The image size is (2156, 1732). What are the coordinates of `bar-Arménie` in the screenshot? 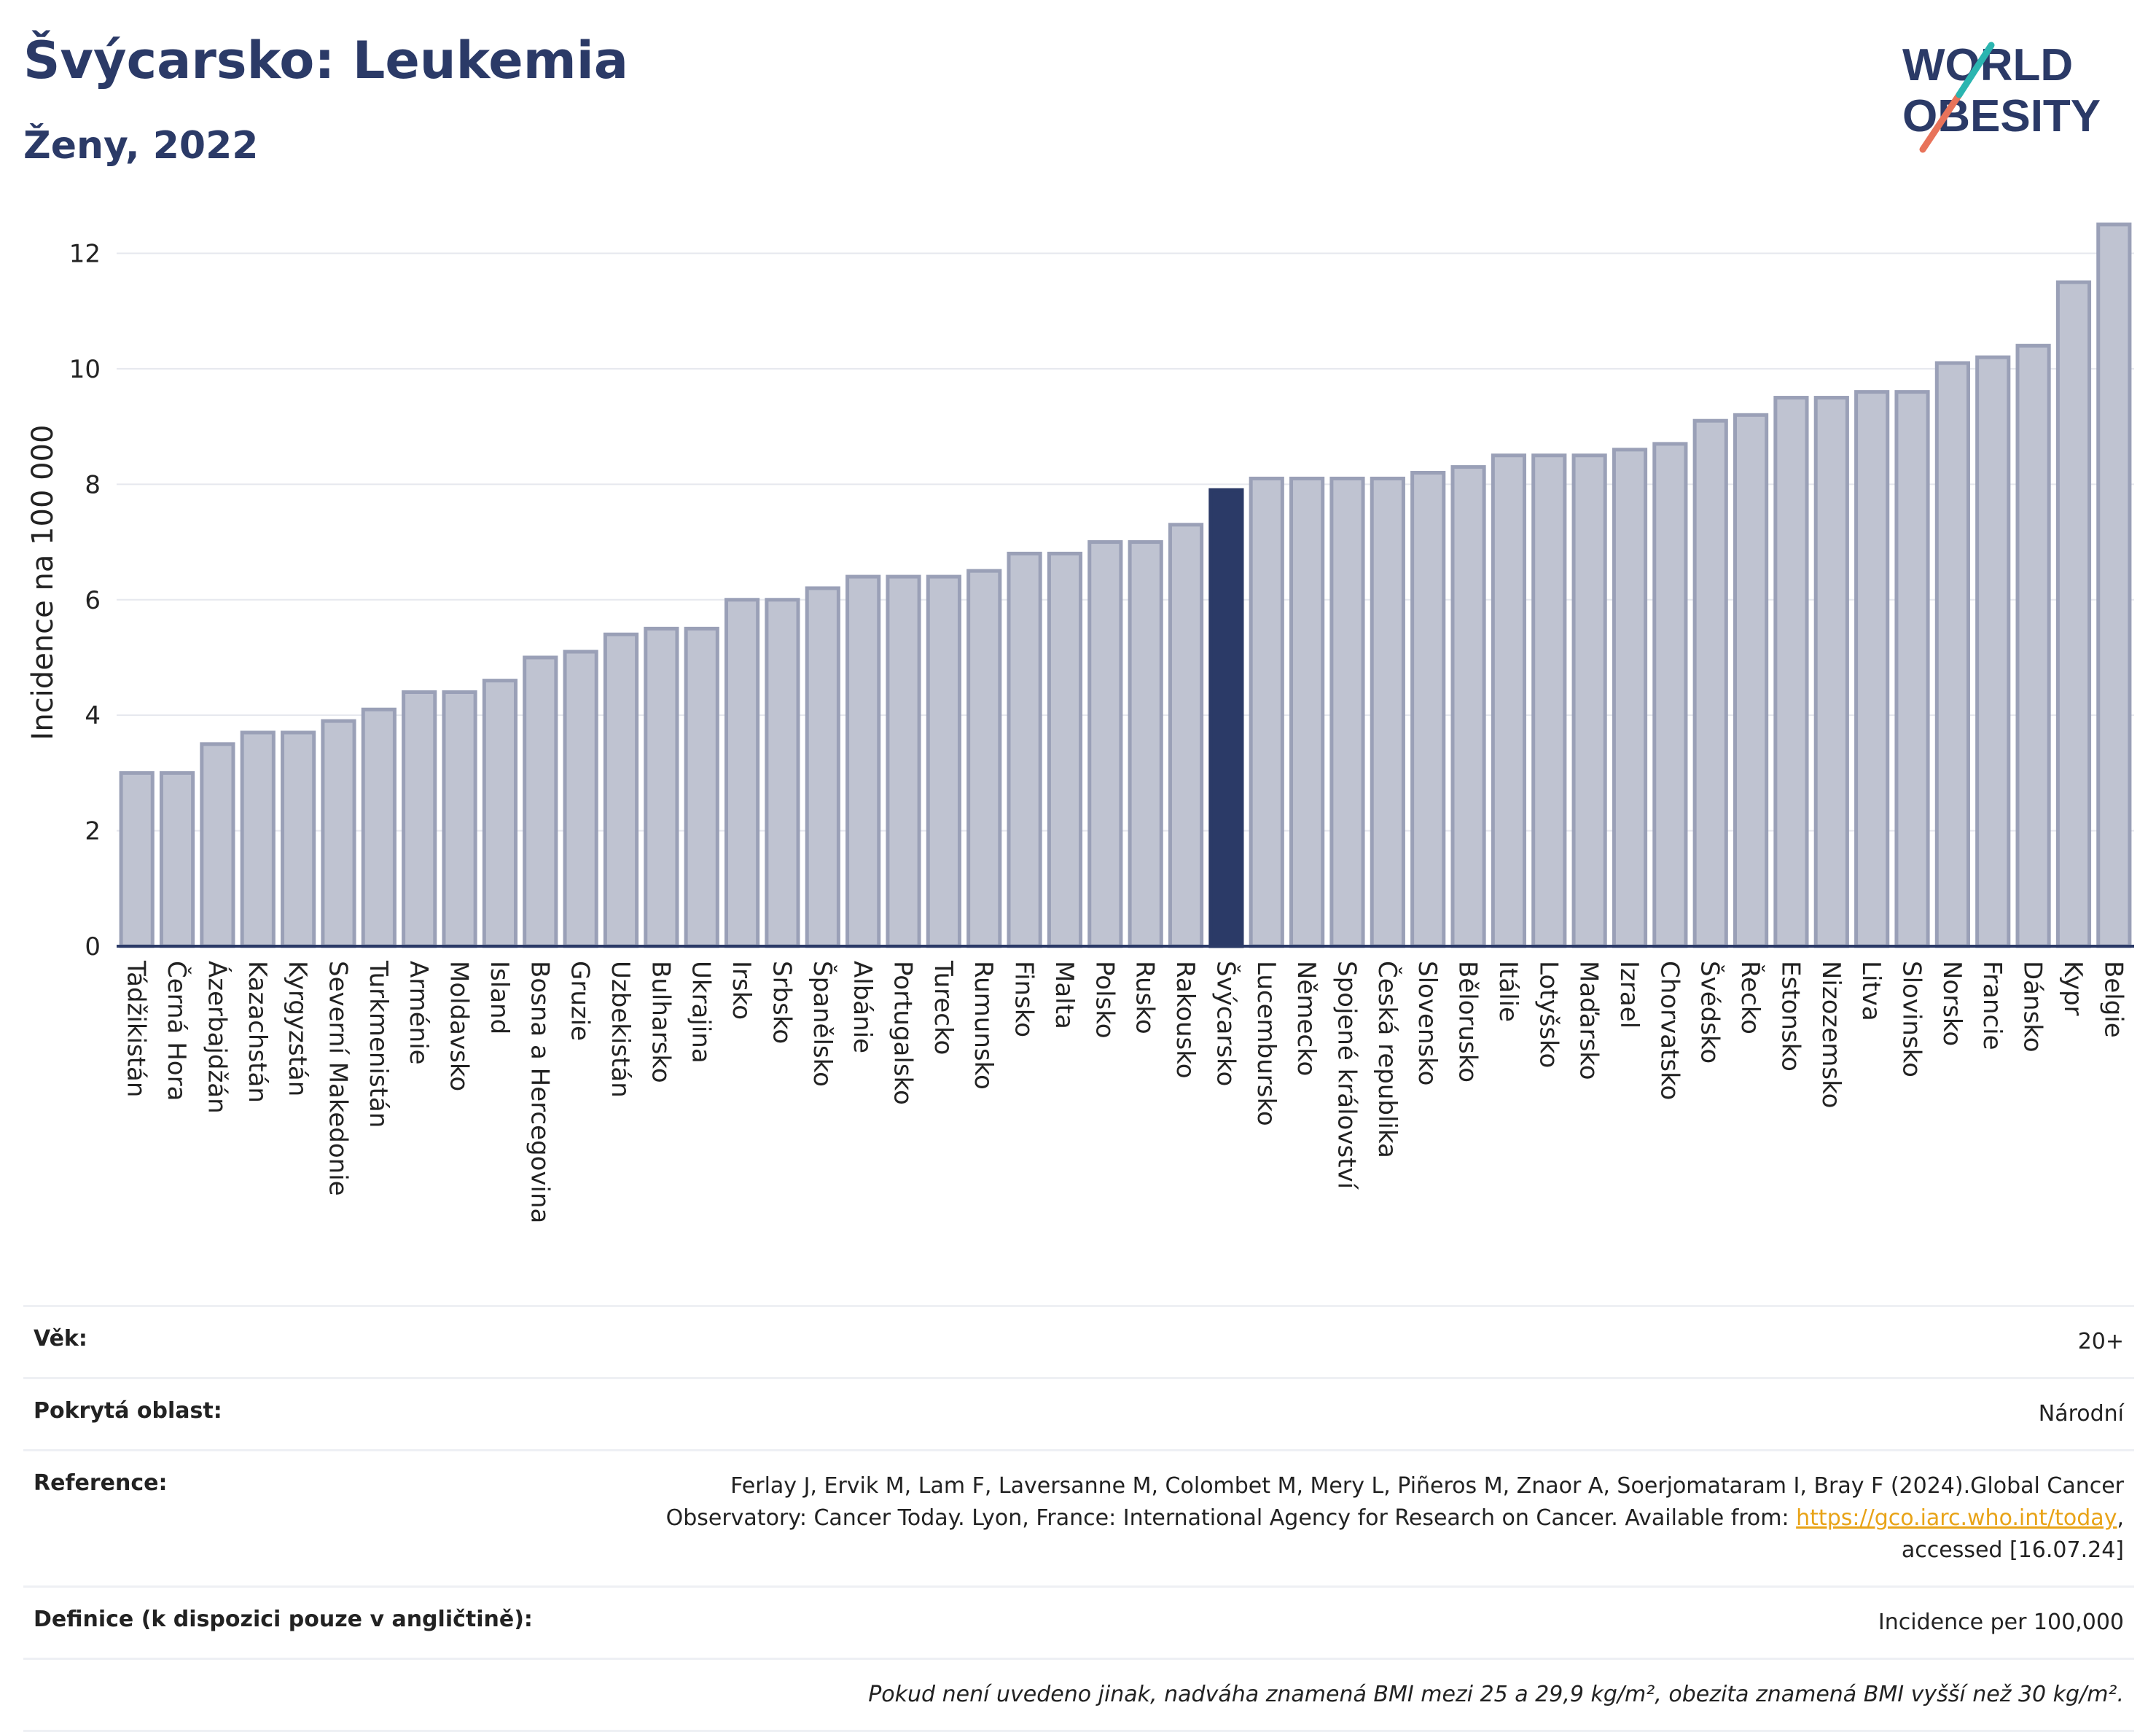 It's located at (420, 819).